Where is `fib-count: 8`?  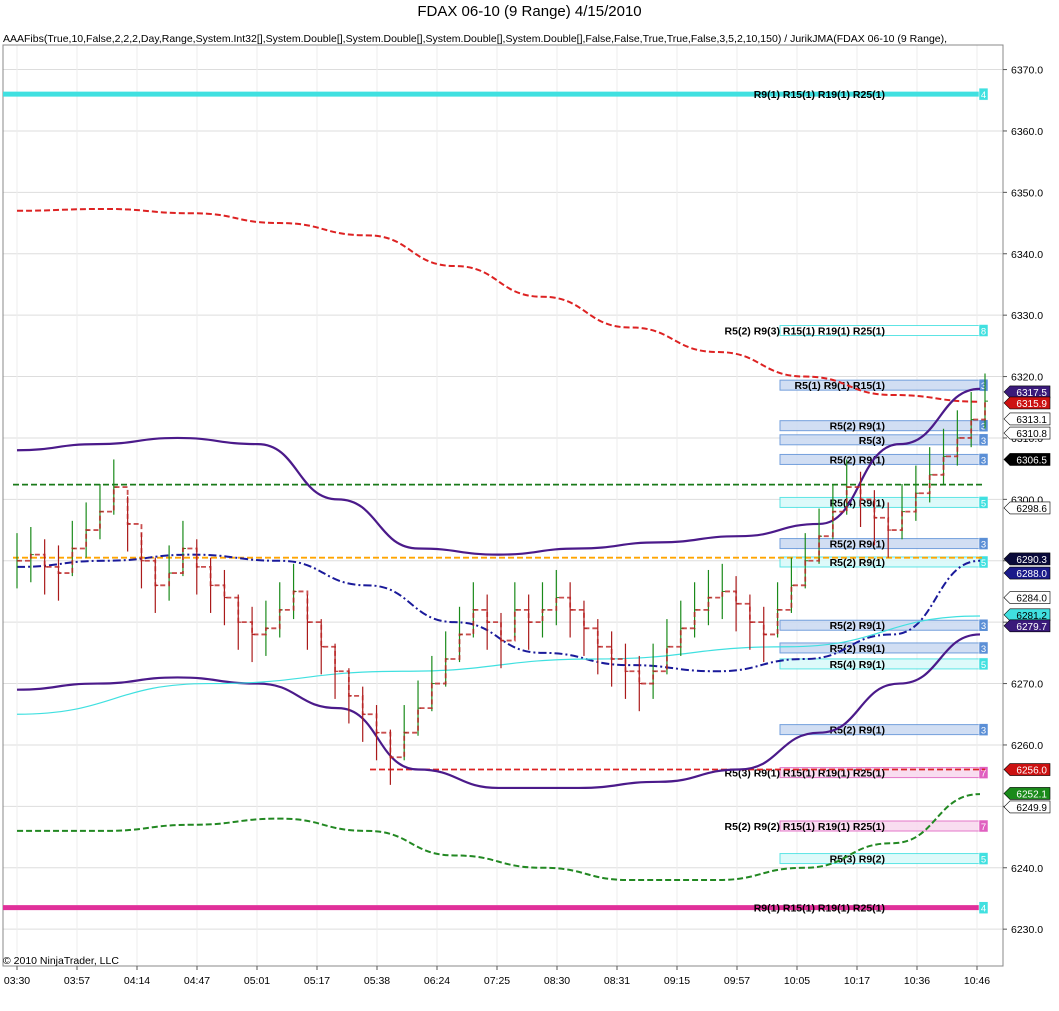 fib-count: 8 is located at coordinates (983, 332).